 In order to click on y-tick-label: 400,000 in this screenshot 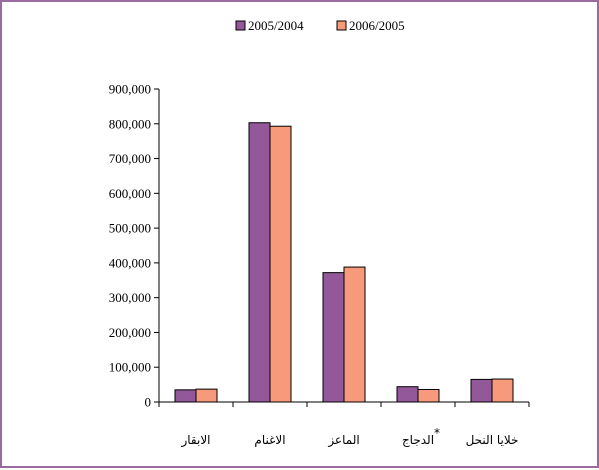, I will do `click(130, 262)`.